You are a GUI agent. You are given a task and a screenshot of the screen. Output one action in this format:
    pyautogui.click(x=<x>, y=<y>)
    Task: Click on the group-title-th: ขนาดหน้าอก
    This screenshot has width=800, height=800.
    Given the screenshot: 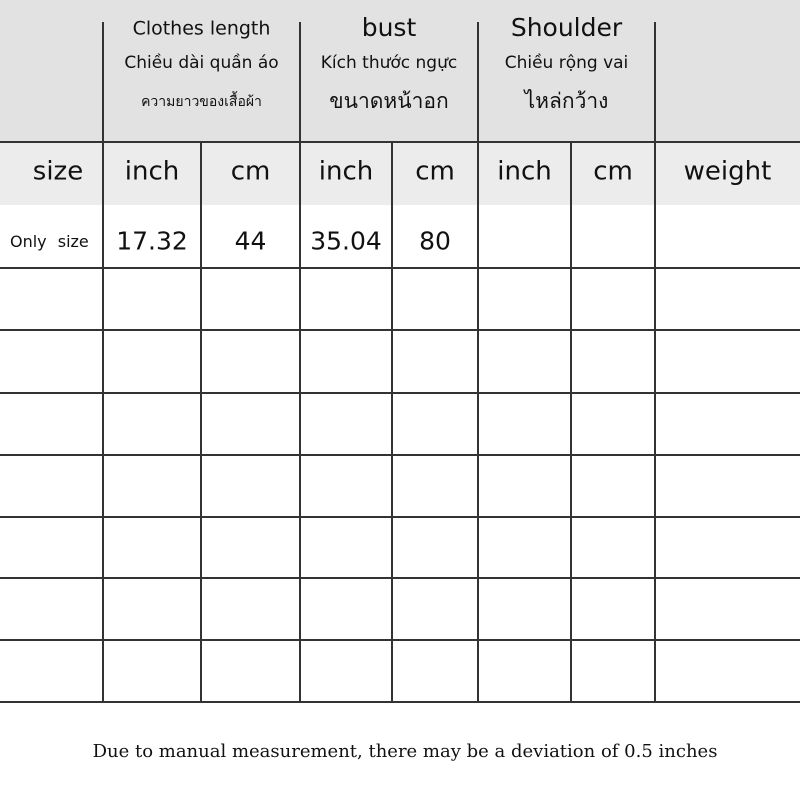 What is the action you would take?
    pyautogui.click(x=388, y=101)
    